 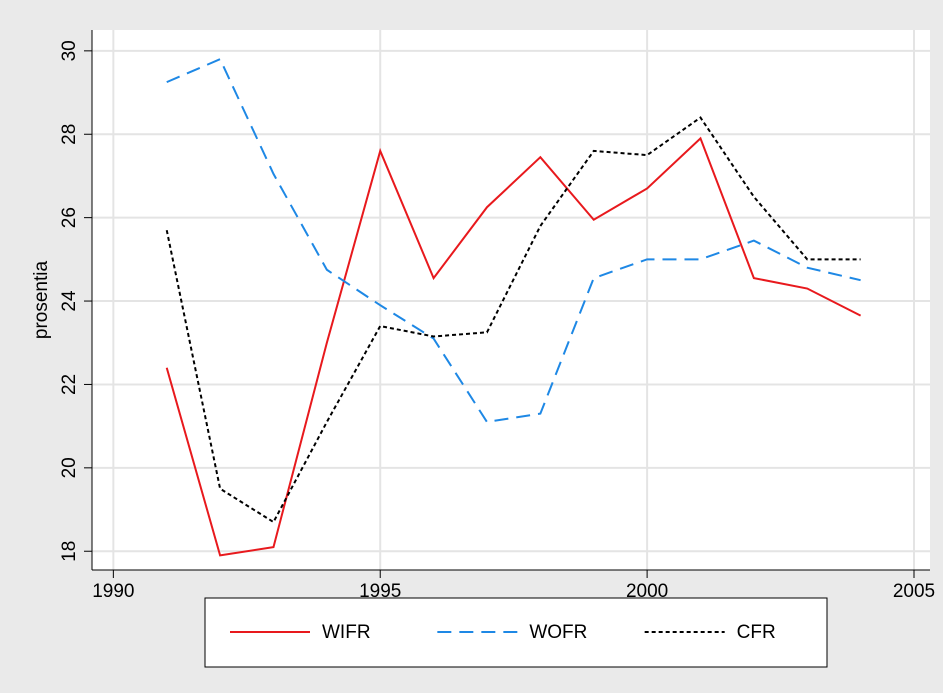 I want to click on legend-label: CFR, so click(x=756, y=632).